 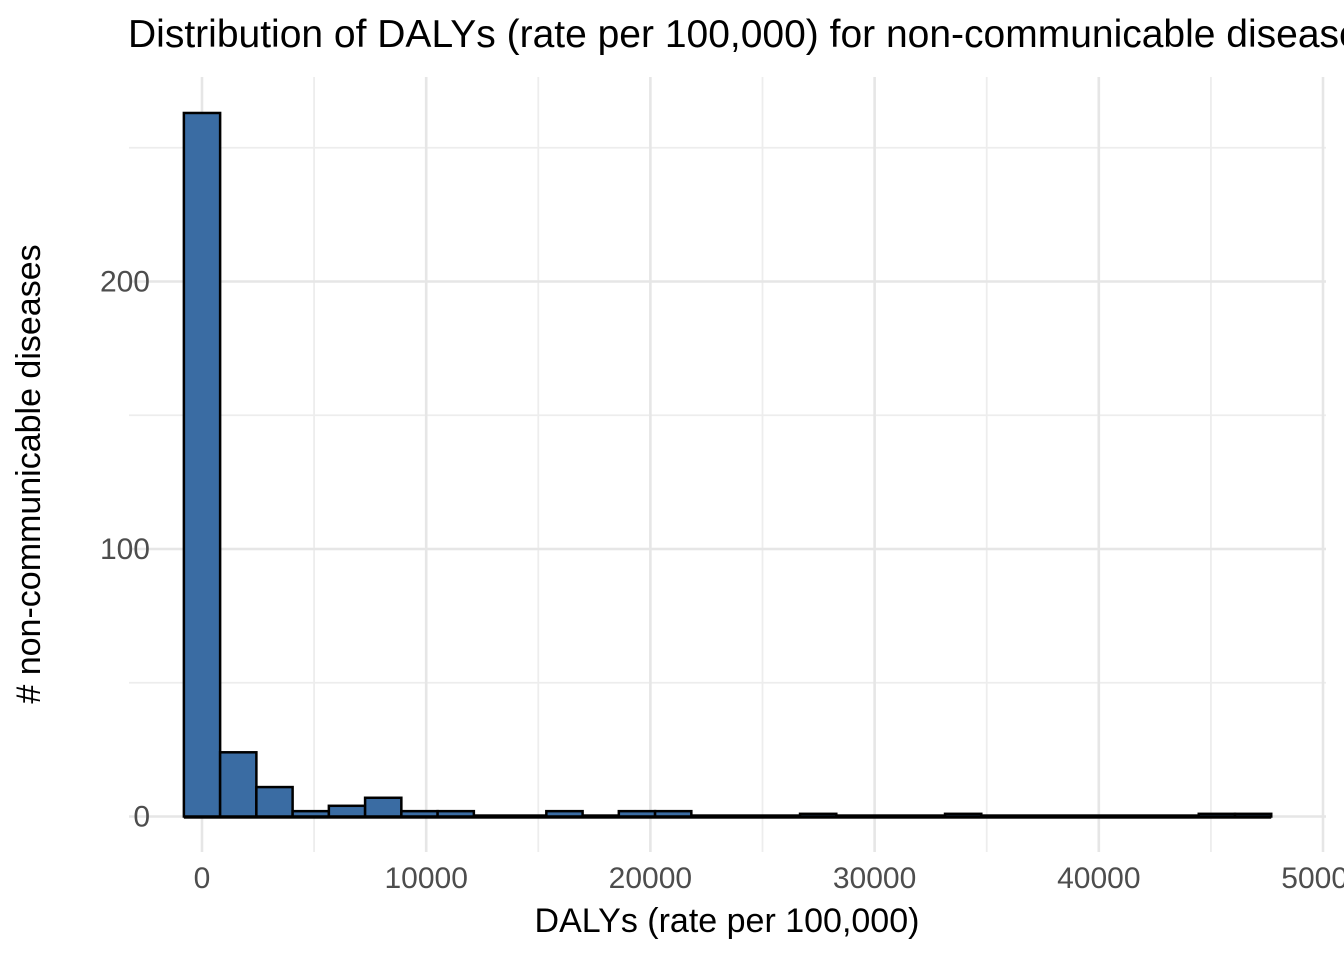 I want to click on x-tick-label: 0, so click(x=202, y=878).